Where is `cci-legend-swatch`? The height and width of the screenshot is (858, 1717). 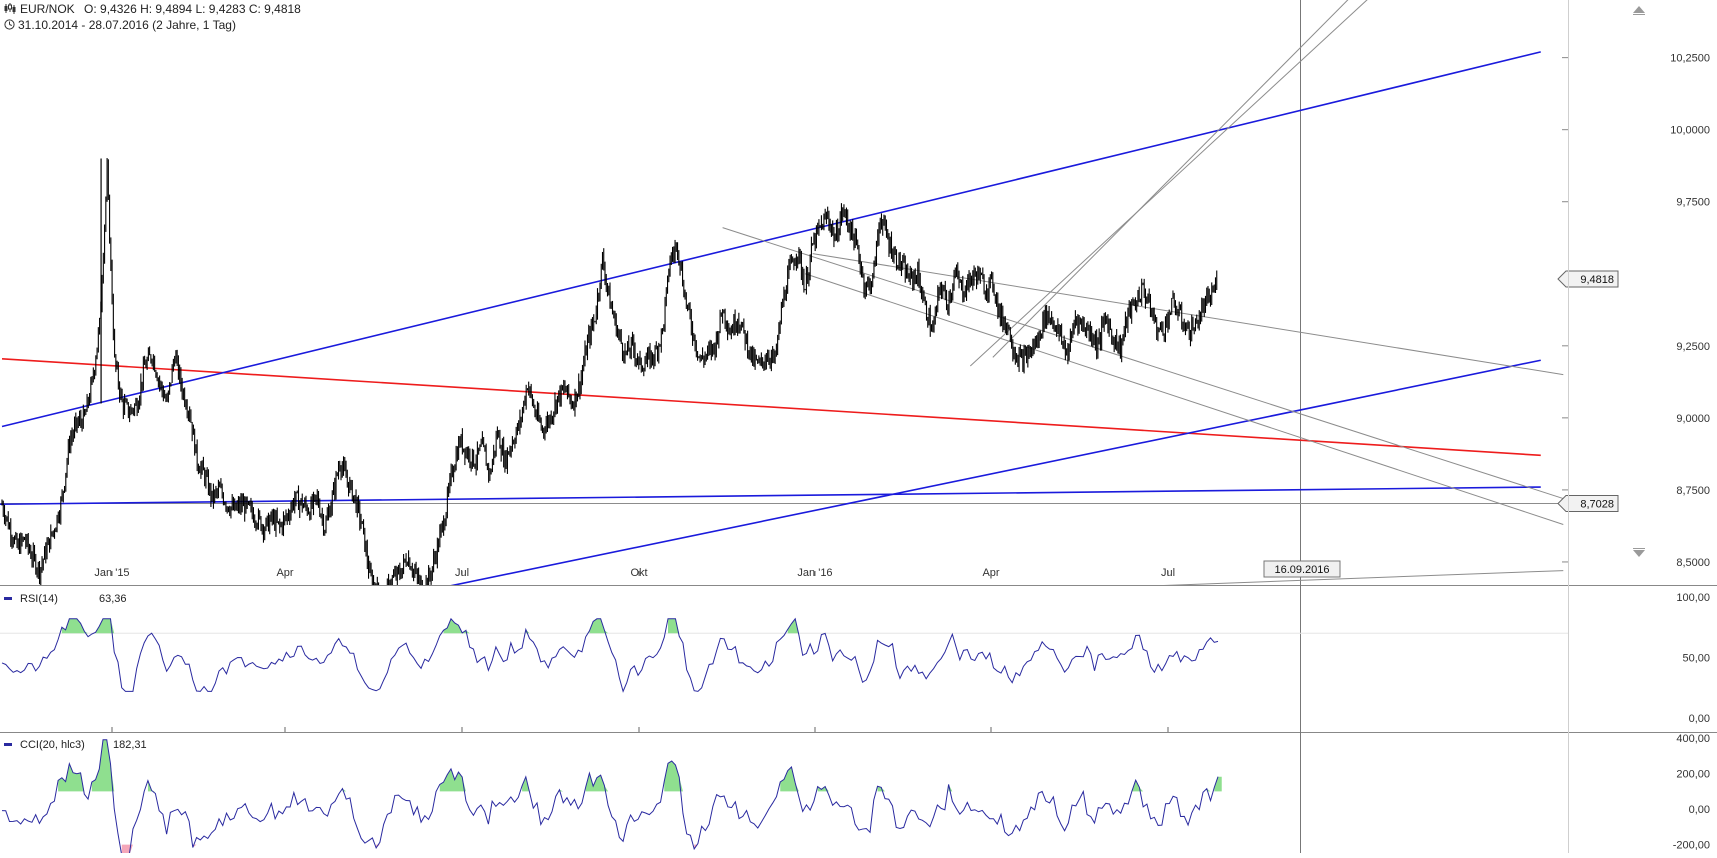
cci-legend-swatch is located at coordinates (8, 744).